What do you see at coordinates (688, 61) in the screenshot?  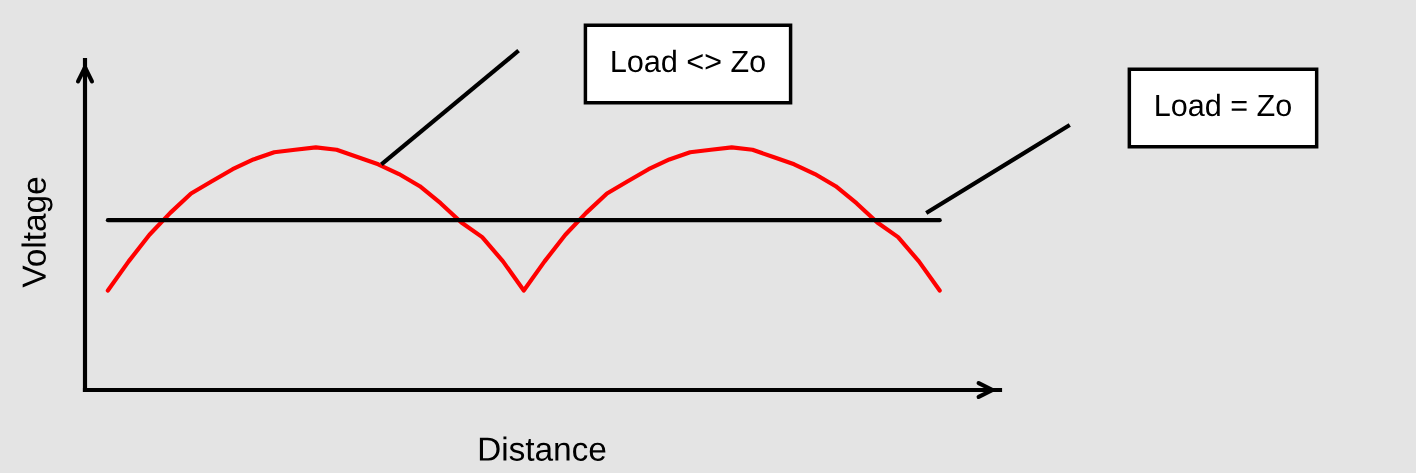 I see `text: Load <> Zo` at bounding box center [688, 61].